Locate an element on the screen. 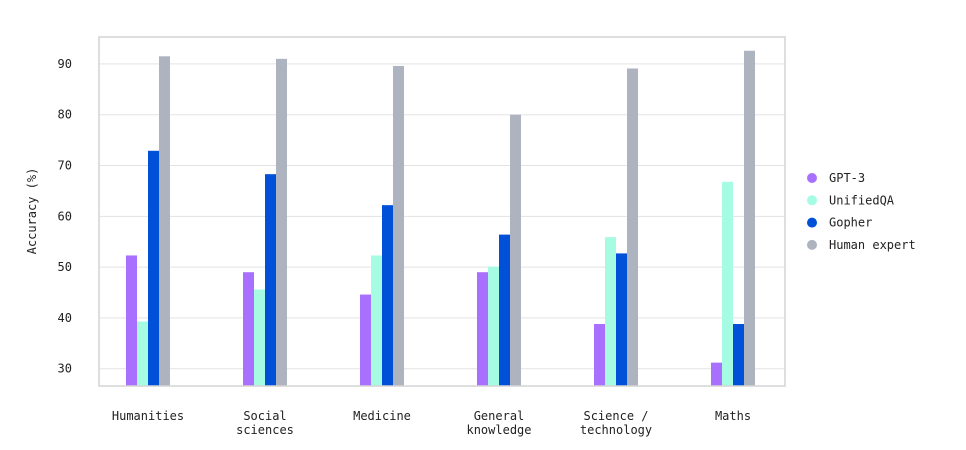  legend-label: Human expert is located at coordinates (872, 245).